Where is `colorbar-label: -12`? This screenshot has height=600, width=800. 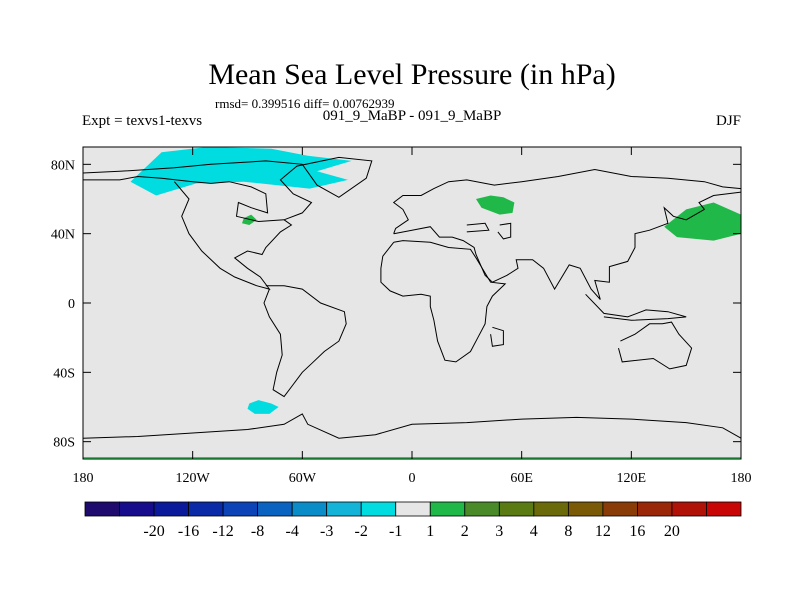 colorbar-label: -12 is located at coordinates (222, 531).